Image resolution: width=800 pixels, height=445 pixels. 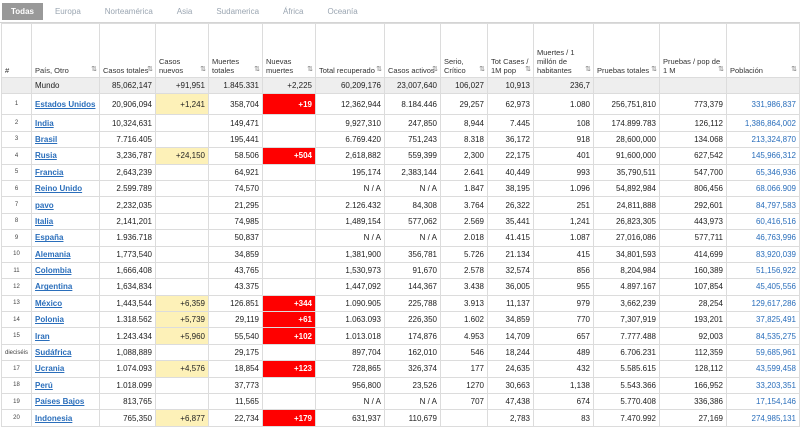 What do you see at coordinates (510, 369) in the screenshot?
I see `cases-per-m-cell: 24,635` at bounding box center [510, 369].